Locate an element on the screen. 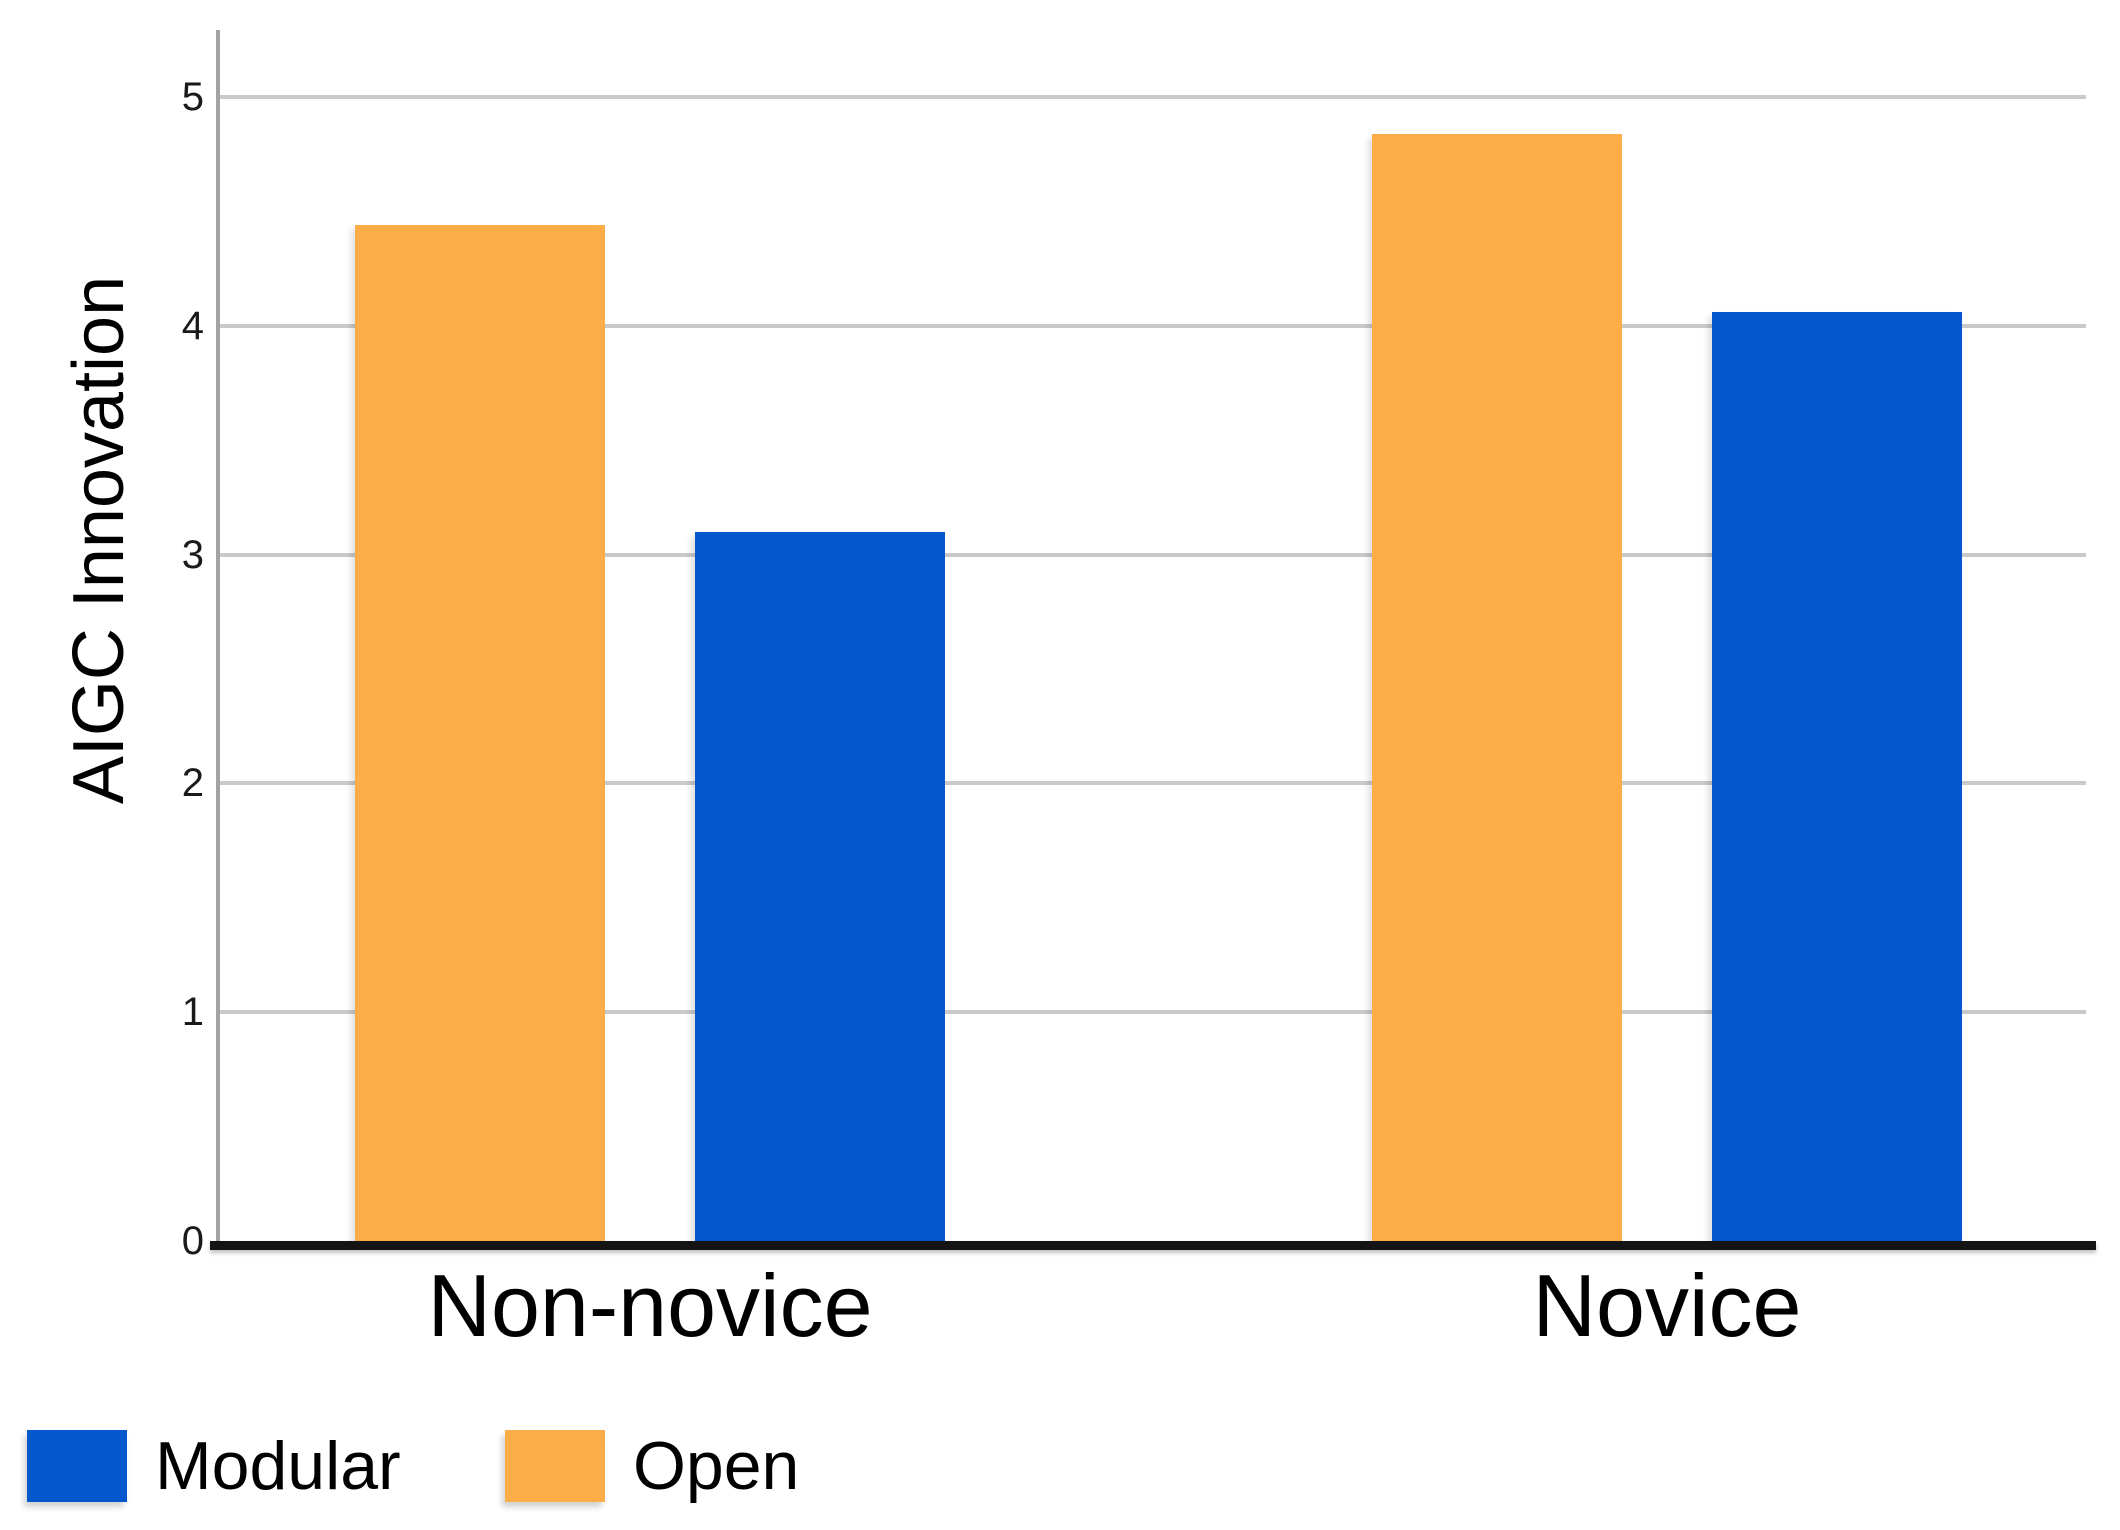 The width and height of the screenshot is (2120, 1530). gridline-y2 is located at coordinates (1152, 783).